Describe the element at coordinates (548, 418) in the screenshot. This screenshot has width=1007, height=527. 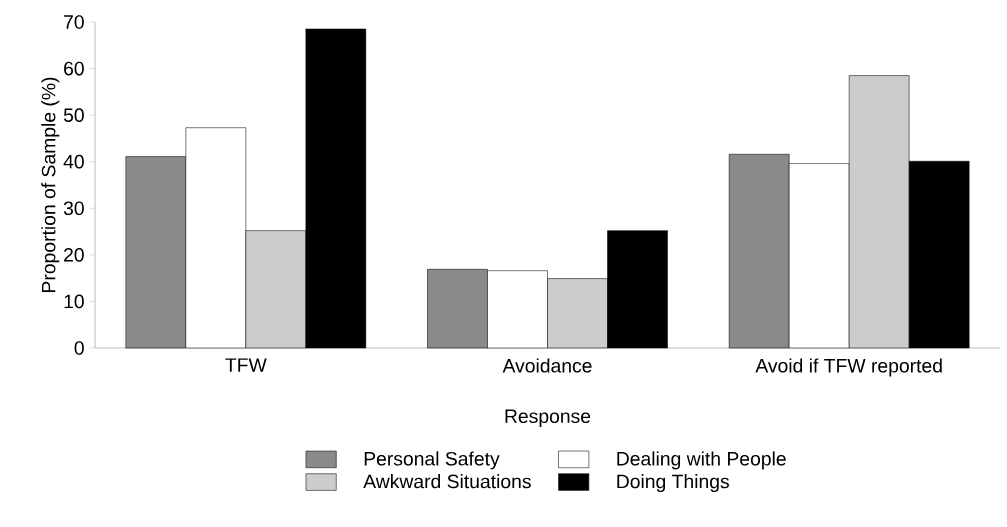
I see `x-axis-title: Response` at that location.